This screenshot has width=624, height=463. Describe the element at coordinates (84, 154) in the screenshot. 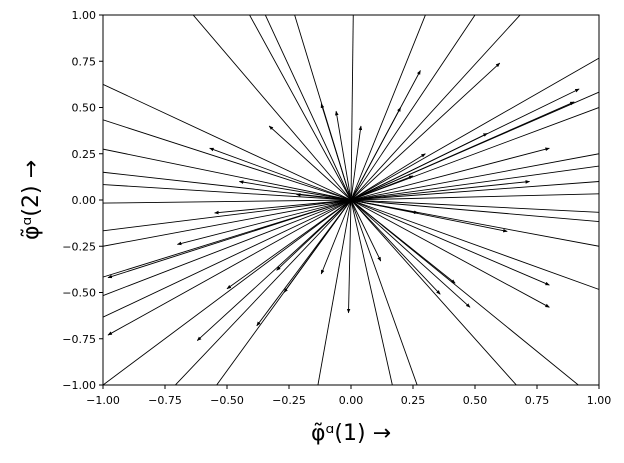

I see `y-tick-label: 0.25` at that location.